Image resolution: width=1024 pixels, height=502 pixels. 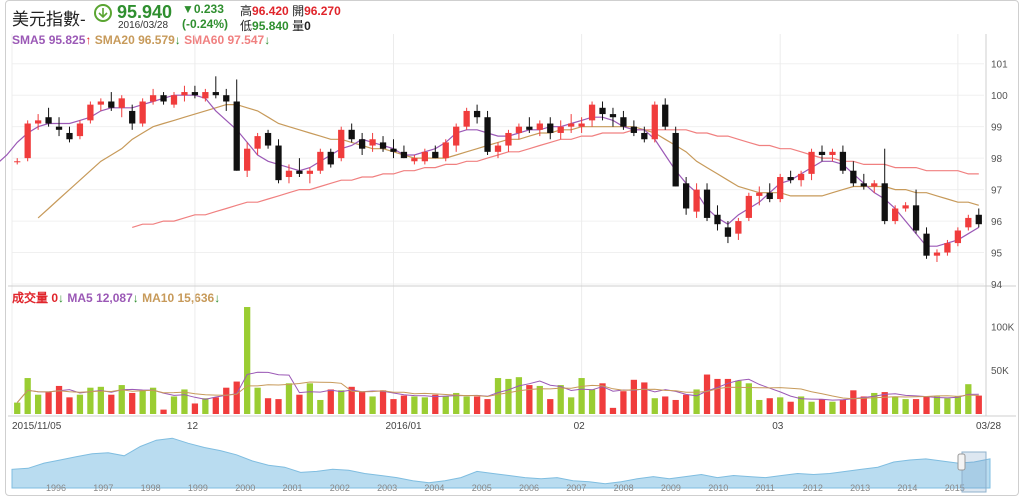 I want to click on volume-label: 量, so click(x=298, y=26).